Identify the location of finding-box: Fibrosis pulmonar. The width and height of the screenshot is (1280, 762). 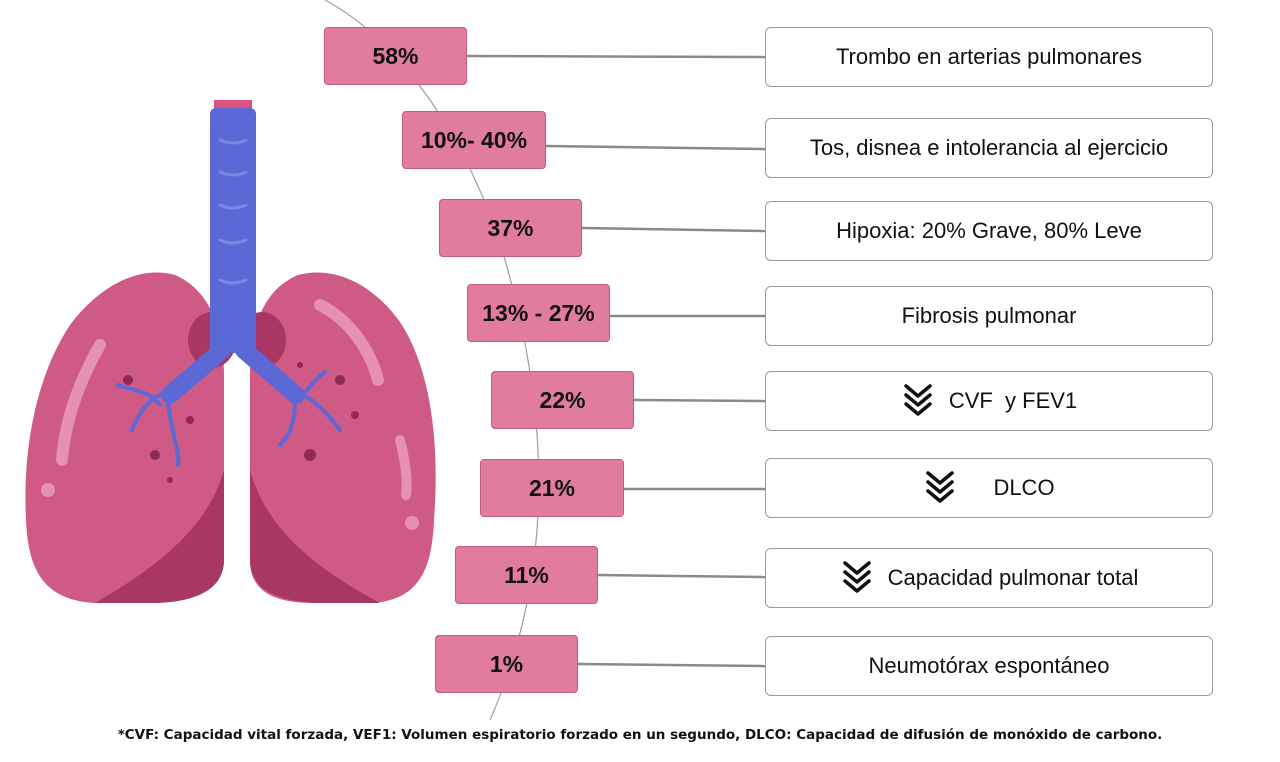
(989, 316).